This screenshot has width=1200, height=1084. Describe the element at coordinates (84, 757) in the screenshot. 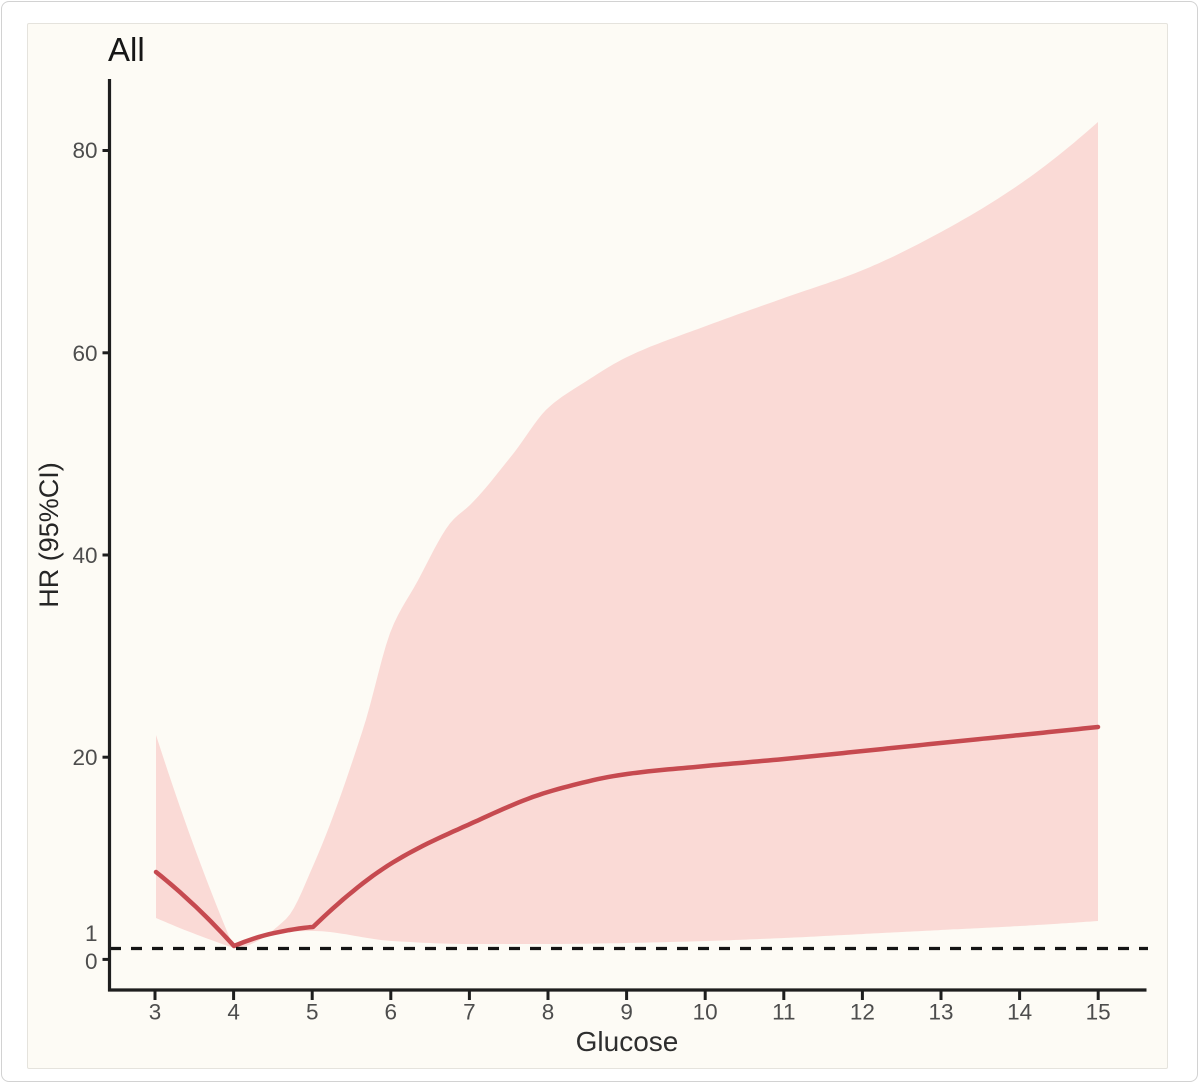

I see `svg-text: 20` at that location.